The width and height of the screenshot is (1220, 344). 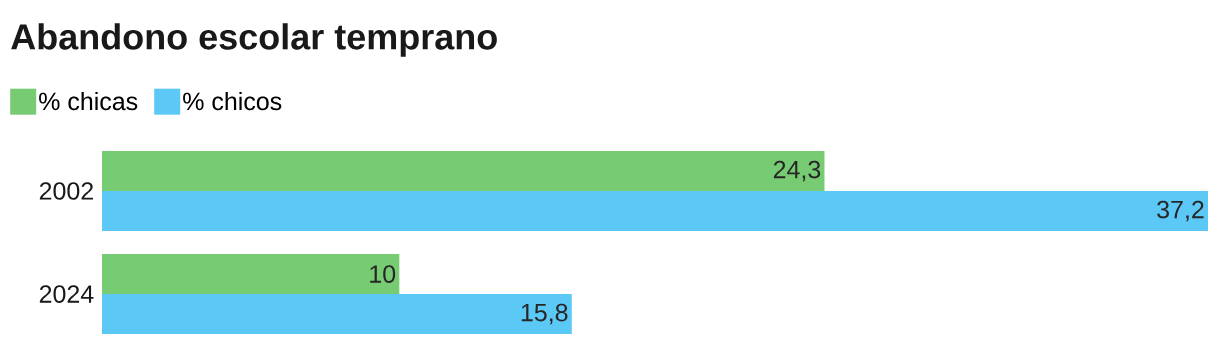 What do you see at coordinates (254, 40) in the screenshot?
I see `chart-title: Abandono escolar temprano` at bounding box center [254, 40].